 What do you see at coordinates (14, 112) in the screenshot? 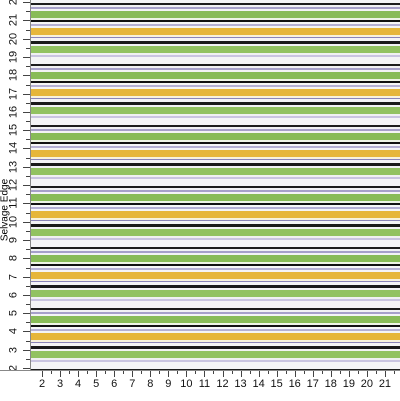
I see `ruler-number: 16` at bounding box center [14, 112].